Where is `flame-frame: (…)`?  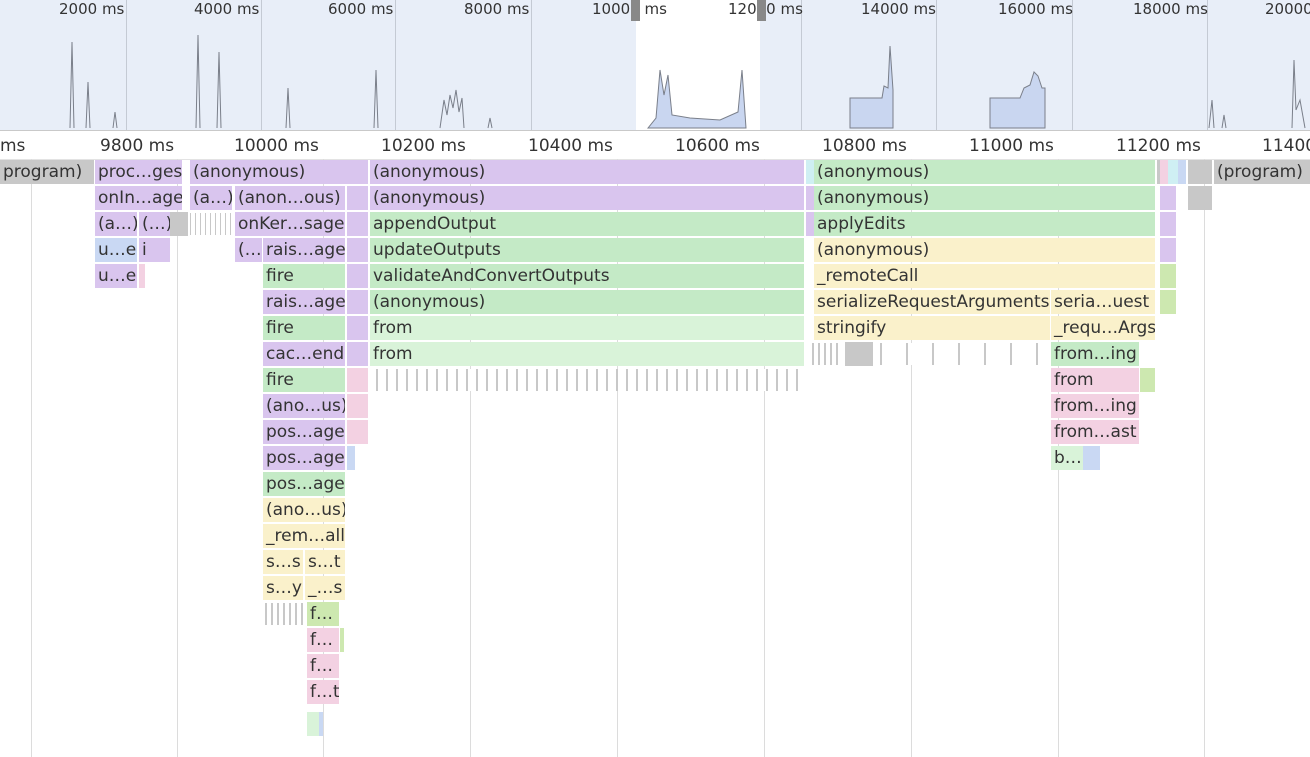
flame-frame: (…) is located at coordinates (154, 224).